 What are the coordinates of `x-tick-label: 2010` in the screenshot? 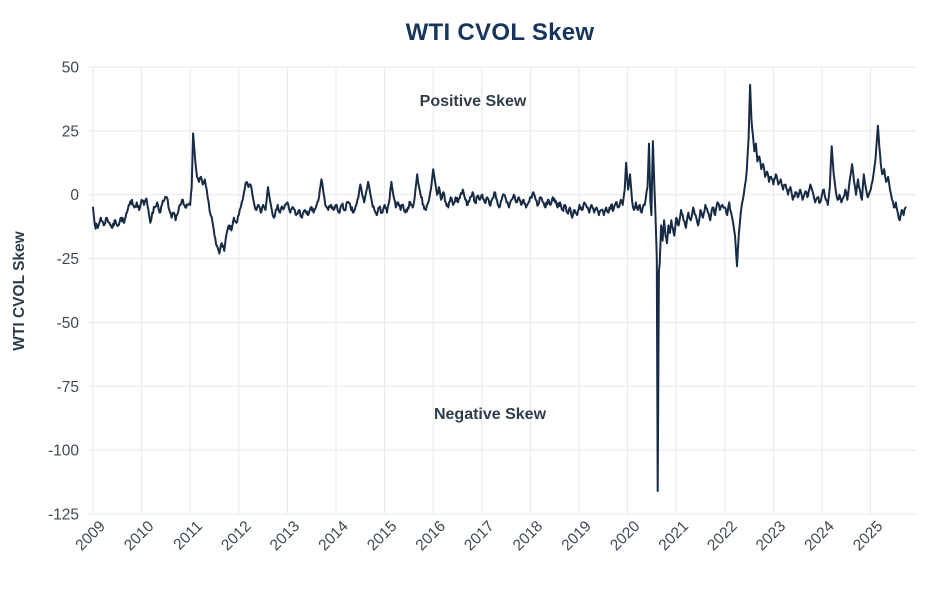 It's located at (139, 536).